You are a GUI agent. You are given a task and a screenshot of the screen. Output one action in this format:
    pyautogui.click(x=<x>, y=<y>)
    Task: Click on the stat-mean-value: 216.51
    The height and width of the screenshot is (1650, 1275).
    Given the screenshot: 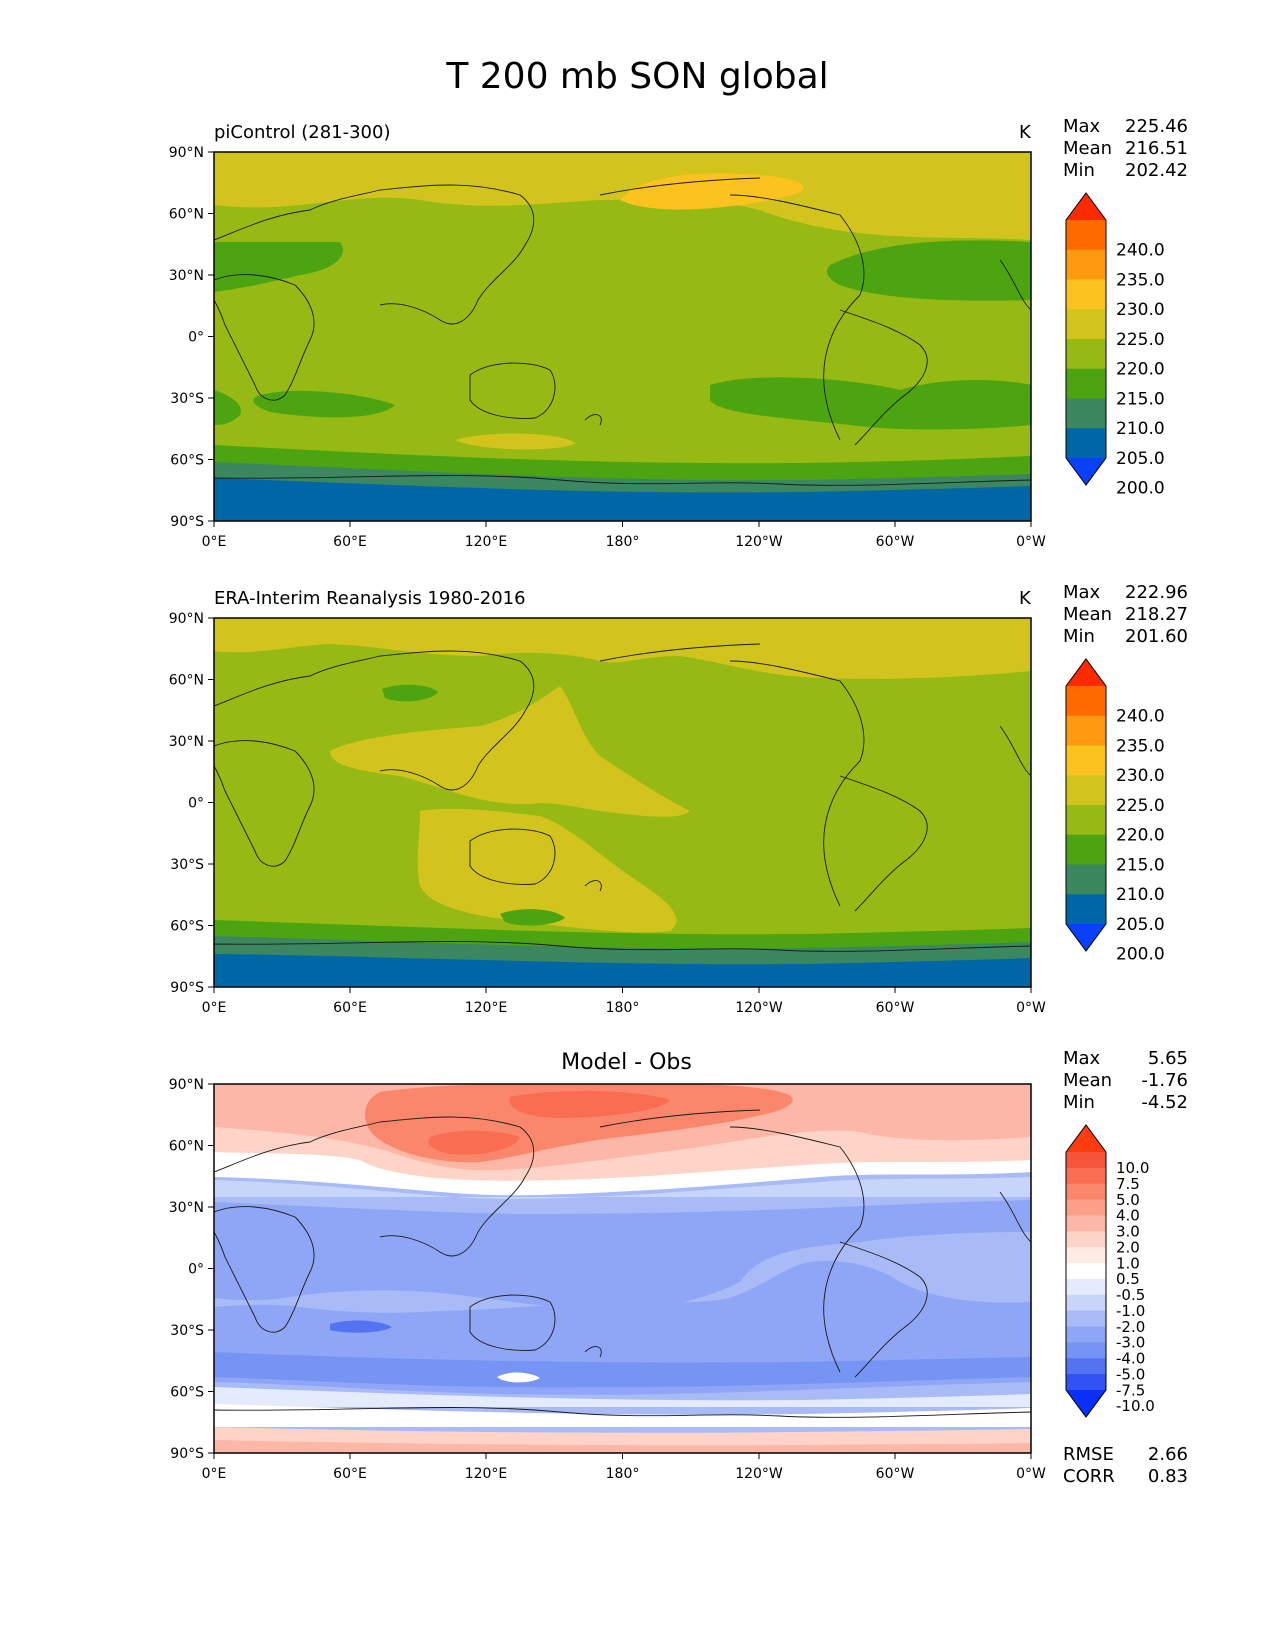 What is the action you would take?
    pyautogui.click(x=1156, y=148)
    